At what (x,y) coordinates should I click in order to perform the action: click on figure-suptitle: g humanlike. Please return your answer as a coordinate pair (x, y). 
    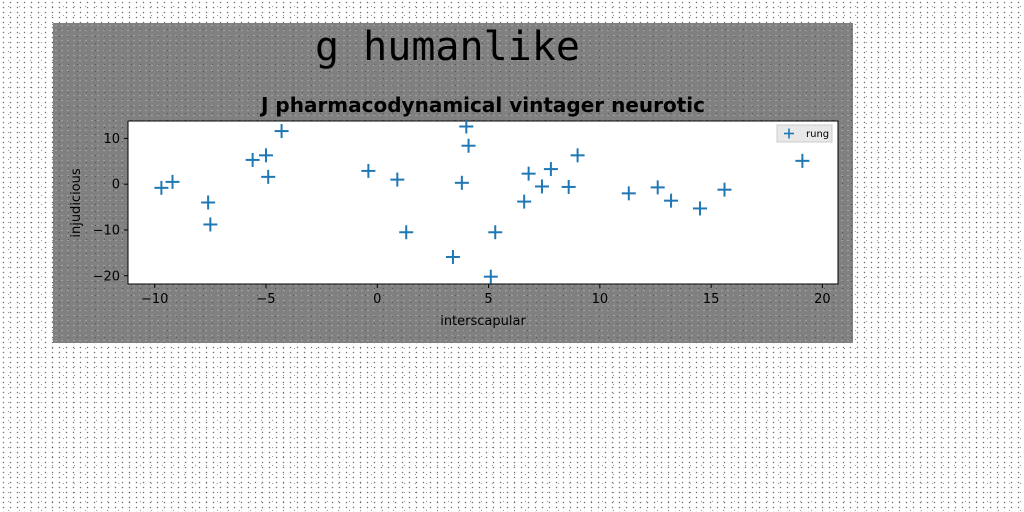
    Looking at the image, I should click on (447, 47).